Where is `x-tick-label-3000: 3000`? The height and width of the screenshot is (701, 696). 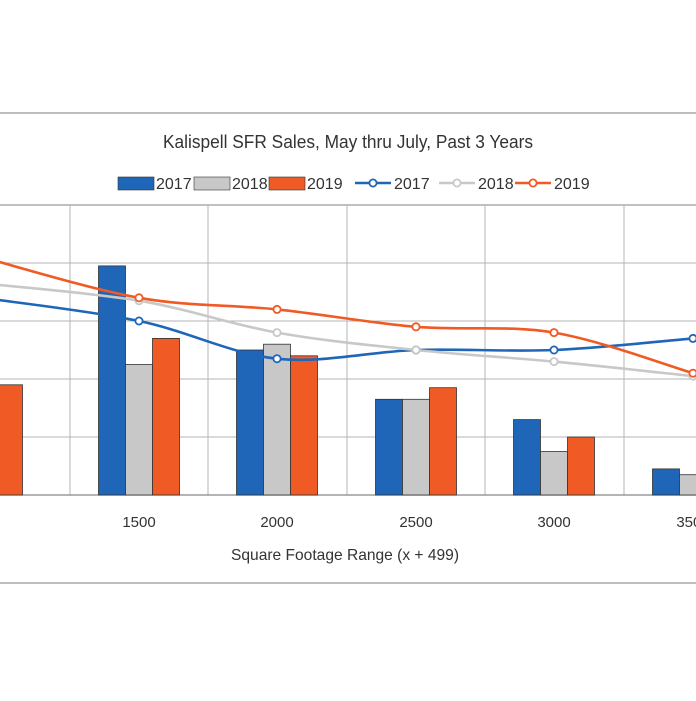 x-tick-label-3000: 3000 is located at coordinates (553, 522).